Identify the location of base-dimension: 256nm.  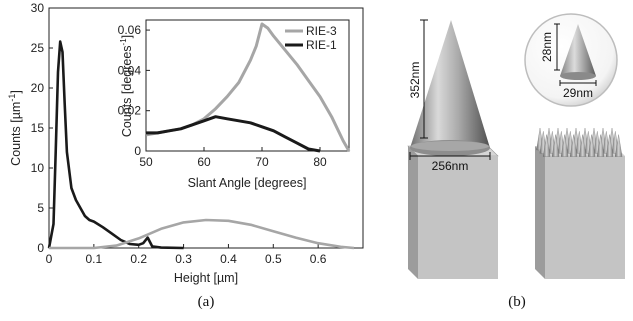
(450, 162).